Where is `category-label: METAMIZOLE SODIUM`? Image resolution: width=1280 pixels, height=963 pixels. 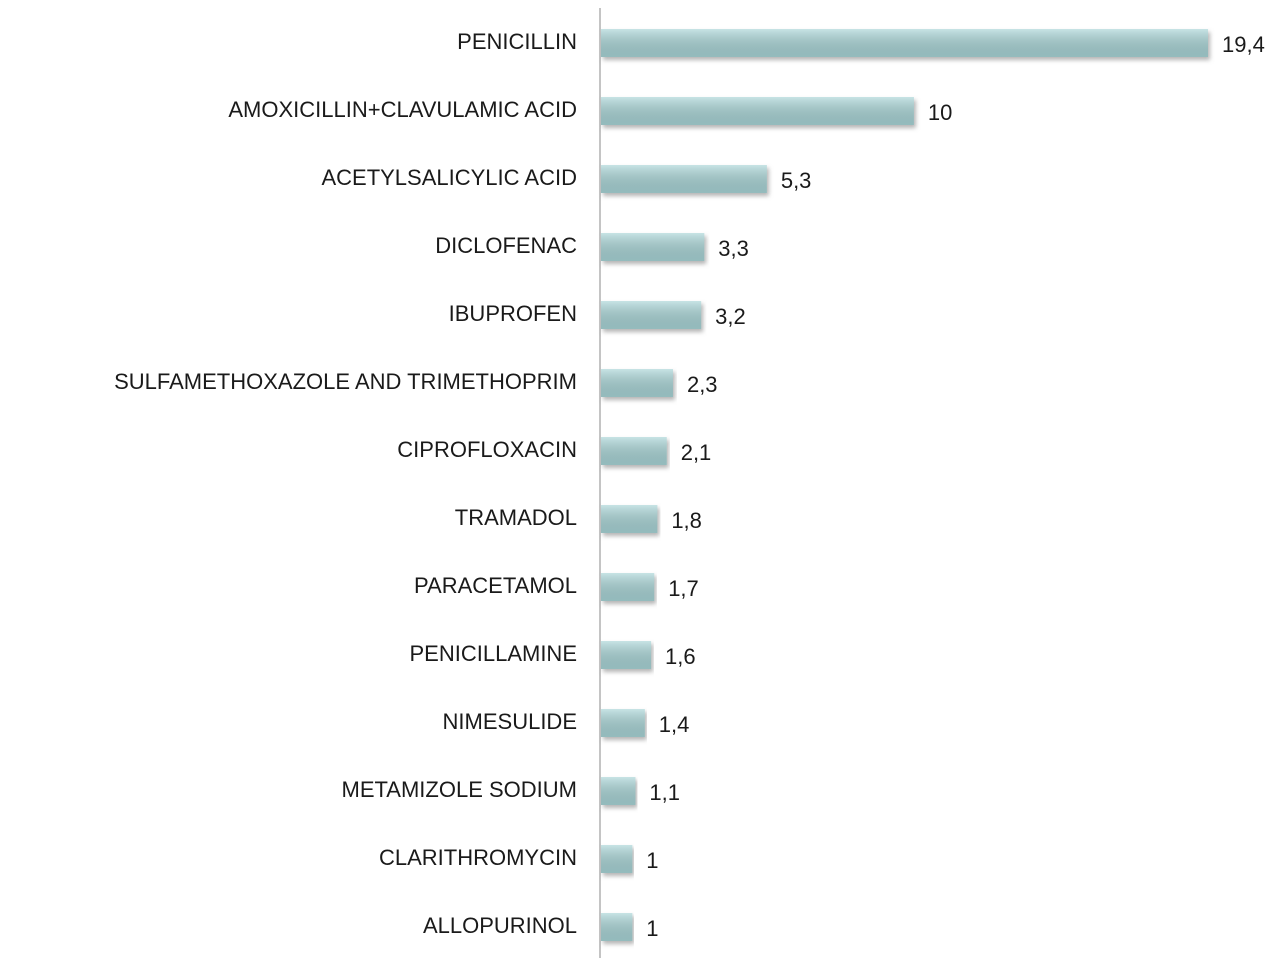 category-label: METAMIZOLE SODIUM is located at coordinates (460, 789).